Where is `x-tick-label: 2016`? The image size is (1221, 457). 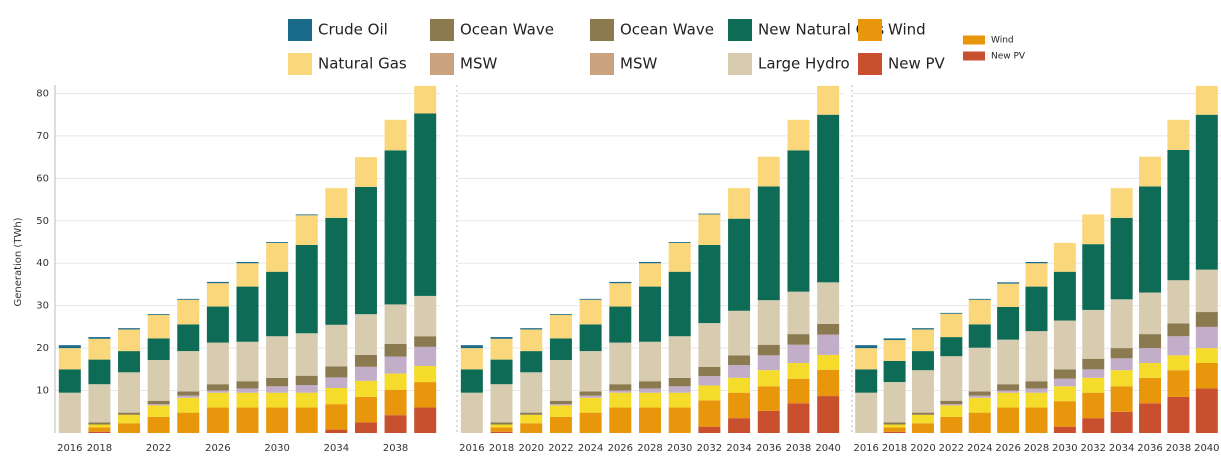
x-tick-label: 2016 is located at coordinates (471, 448).